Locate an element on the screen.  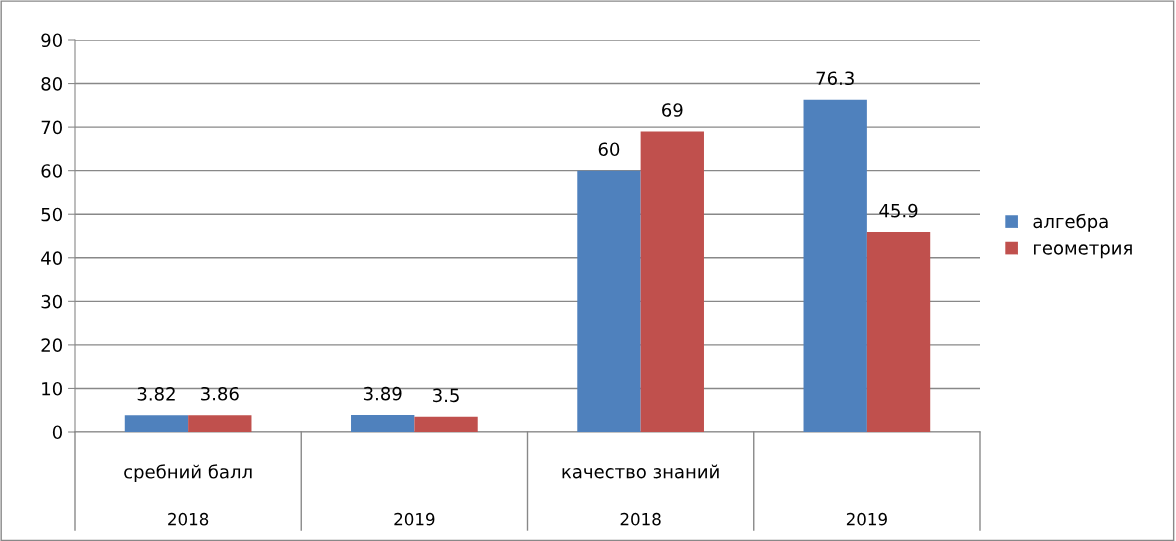
data-label: 3.86 is located at coordinates (220, 393).